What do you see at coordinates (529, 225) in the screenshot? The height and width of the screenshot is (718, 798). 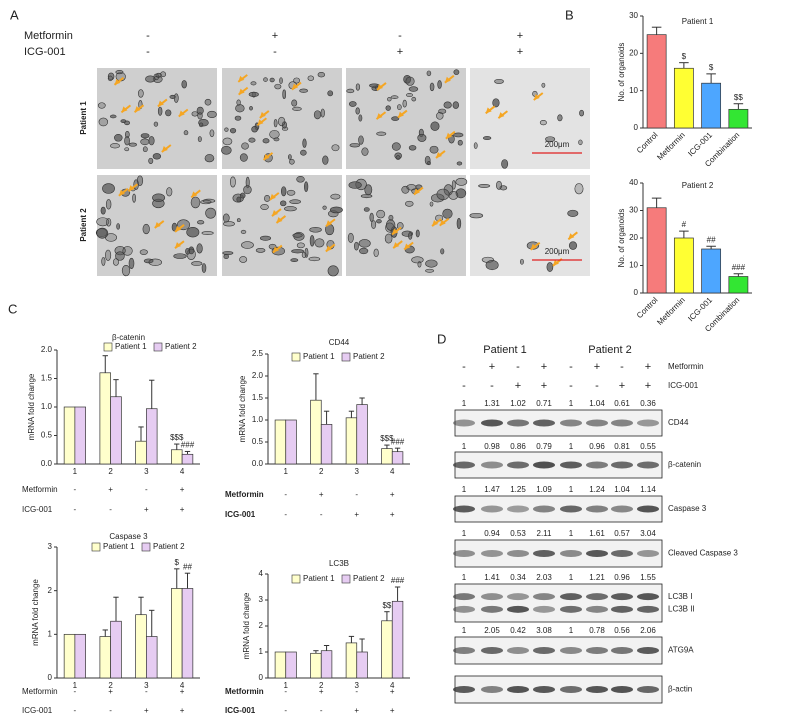 I see `micrograph: 200μm` at bounding box center [529, 225].